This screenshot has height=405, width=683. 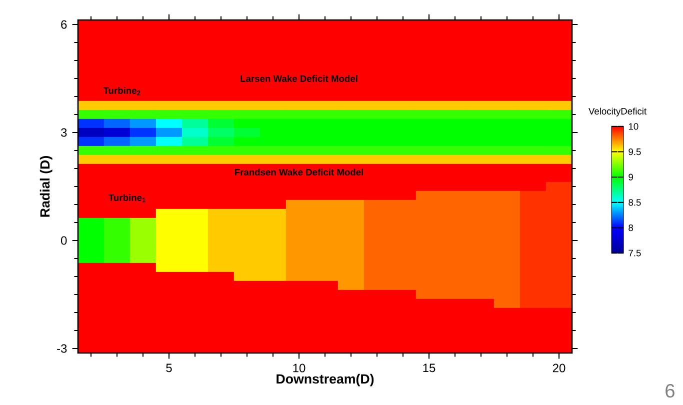 What do you see at coordinates (429, 368) in the screenshot?
I see `x-tick-label: 15` at bounding box center [429, 368].